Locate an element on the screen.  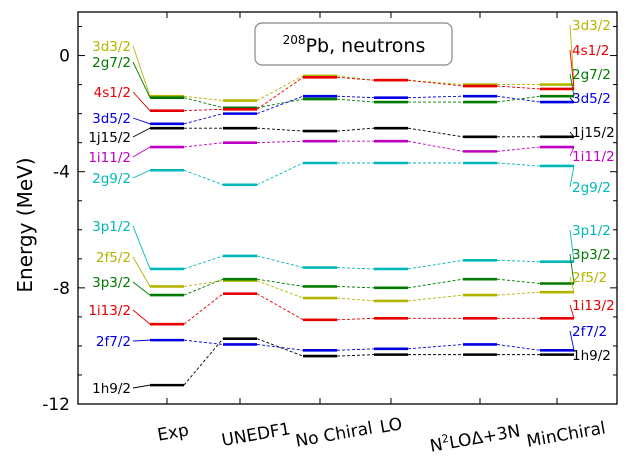
right-label-1i13/2: 1i13/2 is located at coordinates (593, 306).